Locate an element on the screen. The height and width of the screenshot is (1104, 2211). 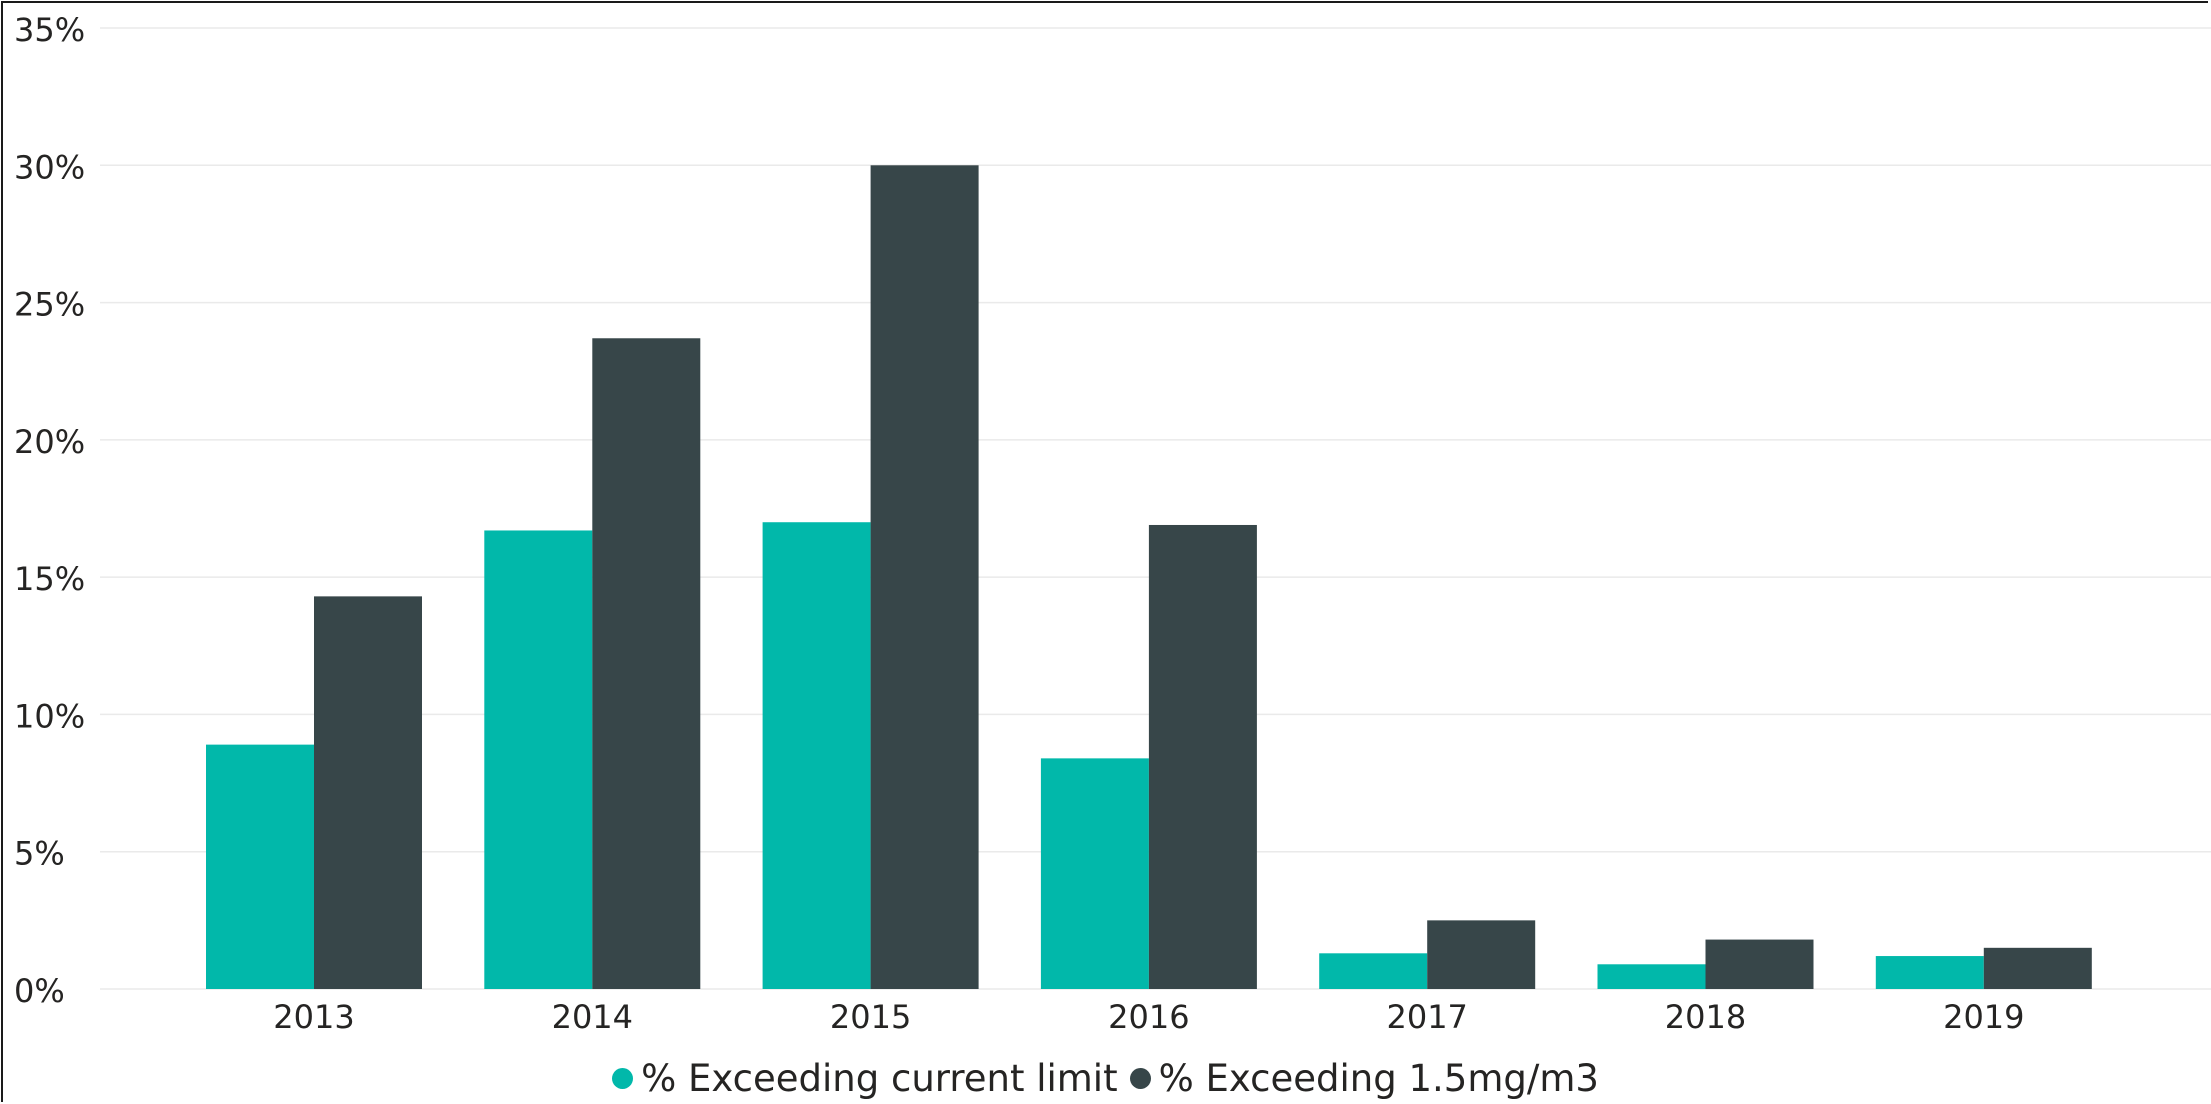
bar-1-5mg-2017 is located at coordinates (1481, 954).